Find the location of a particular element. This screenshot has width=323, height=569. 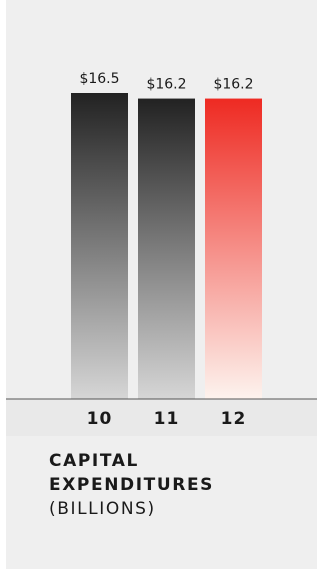

value-label-11: $16.2 is located at coordinates (166, 85).